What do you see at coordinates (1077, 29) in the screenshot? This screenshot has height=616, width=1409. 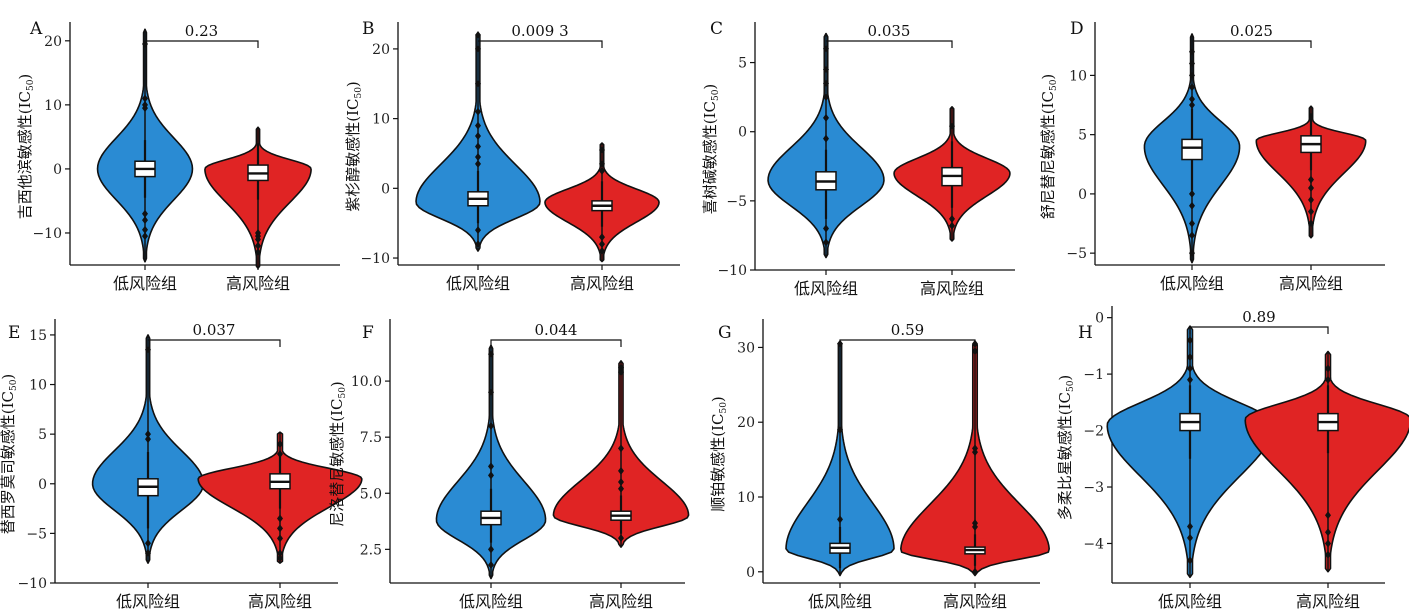 I see `panel-letter: D` at bounding box center [1077, 29].